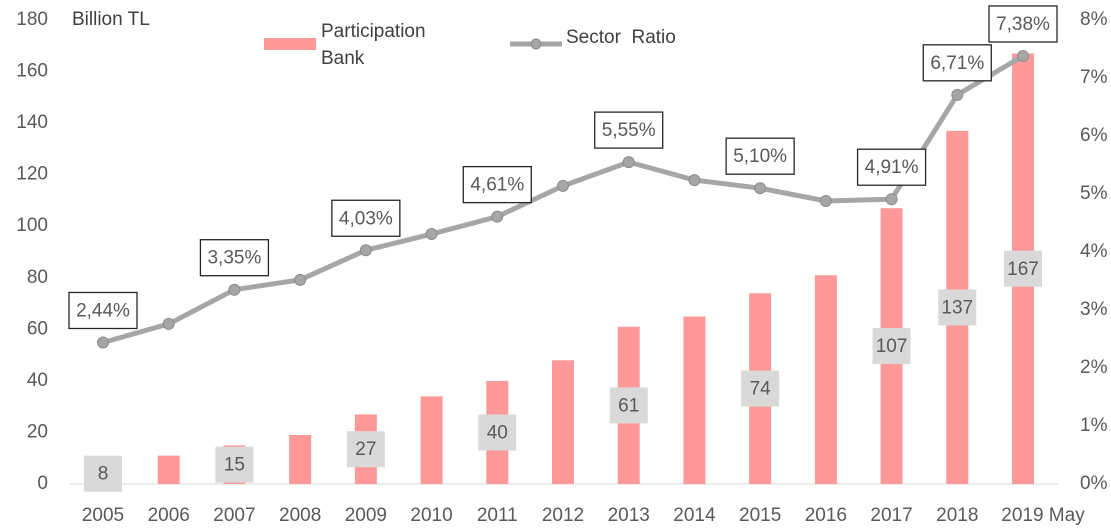 This screenshot has height=529, width=1111. Describe the element at coordinates (300, 515) in the screenshot. I see `x-tick-label: 2008` at that location.